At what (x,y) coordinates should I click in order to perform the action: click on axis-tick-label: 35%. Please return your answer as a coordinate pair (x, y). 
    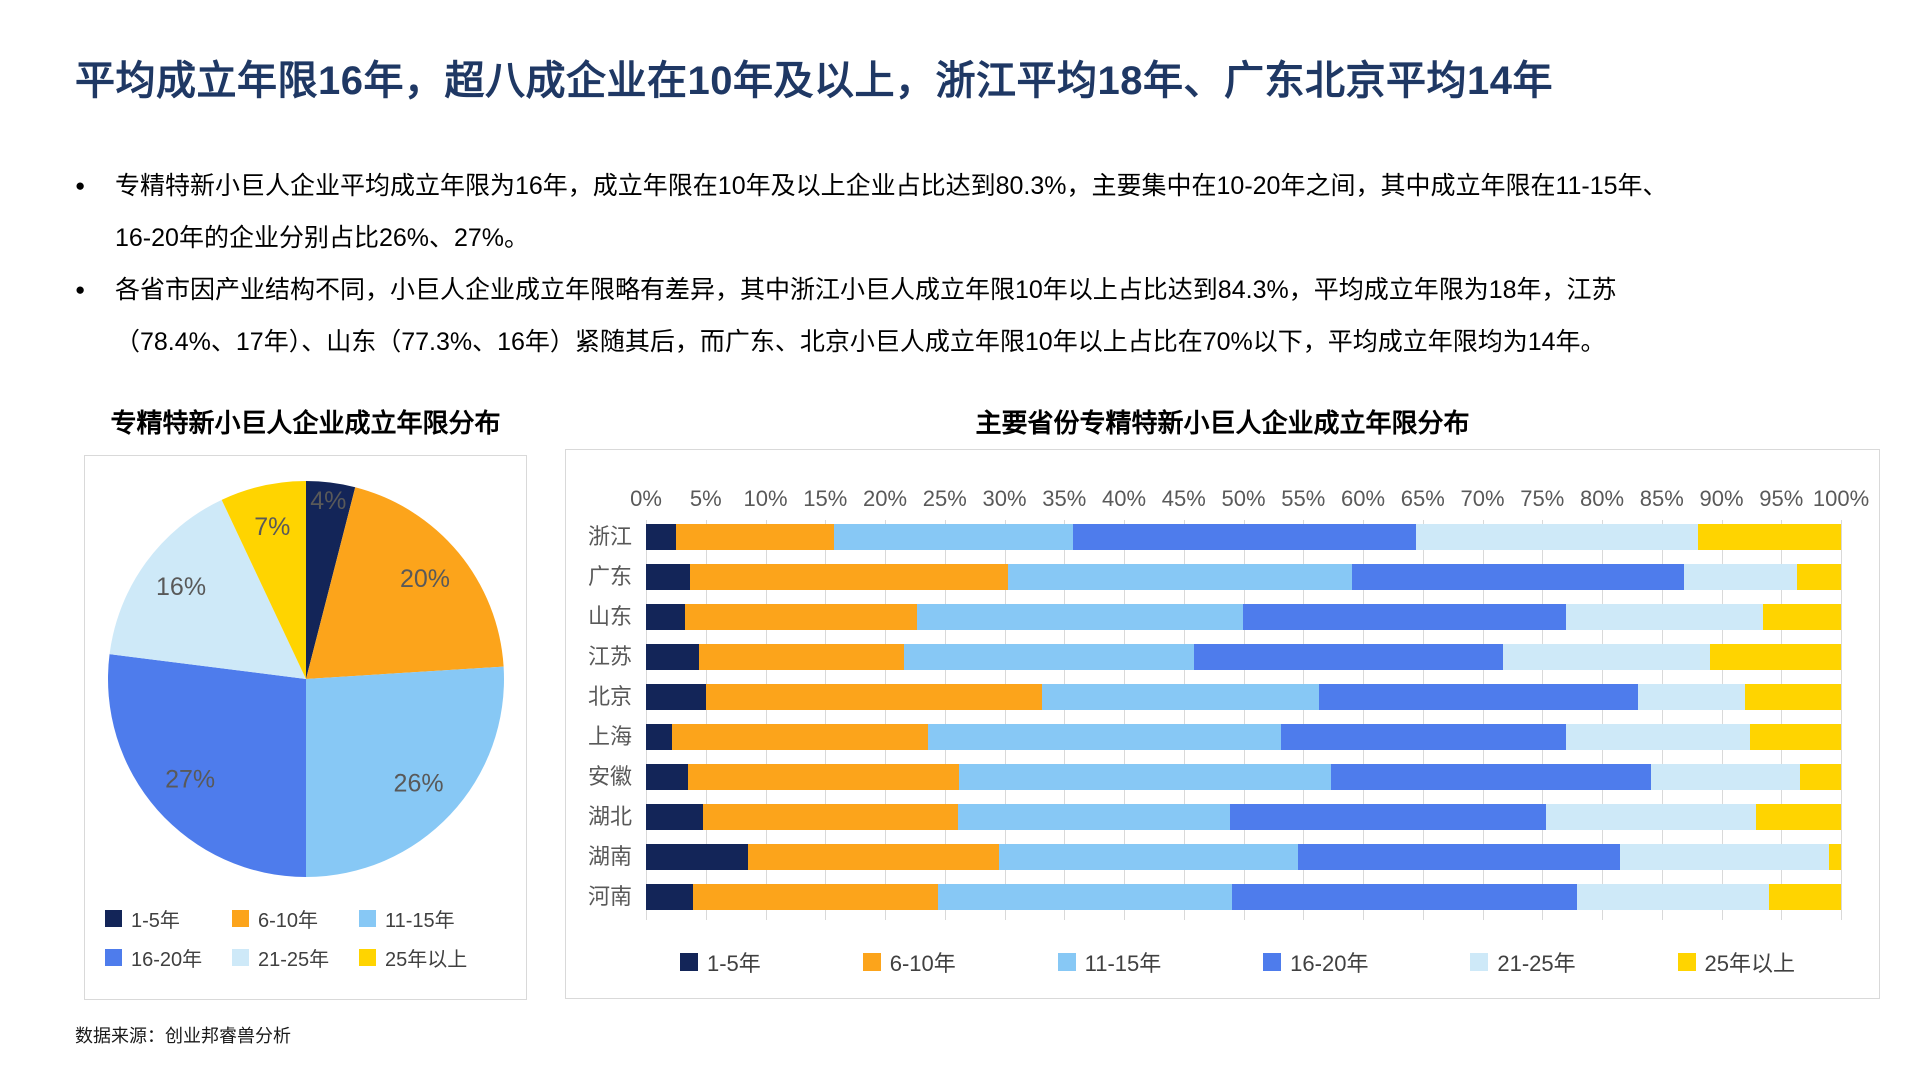
    Looking at the image, I should click on (1064, 498).